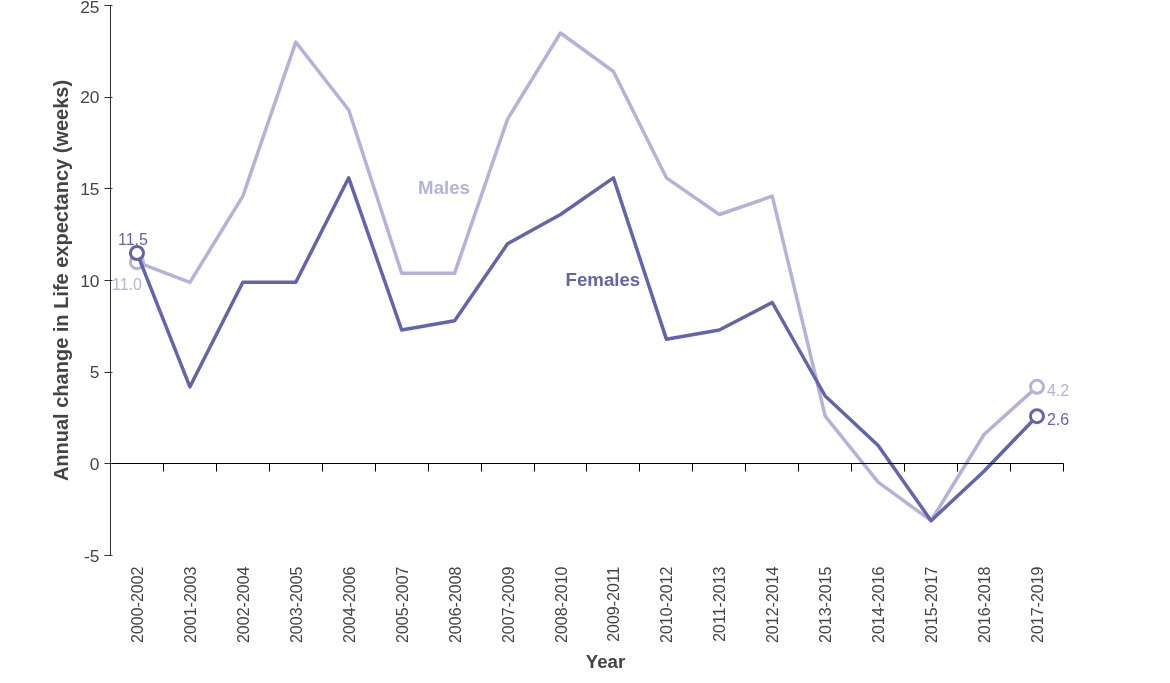 This screenshot has width=1170, height=683. Describe the element at coordinates (90, 188) in the screenshot. I see `y-tick-label: 15` at that location.